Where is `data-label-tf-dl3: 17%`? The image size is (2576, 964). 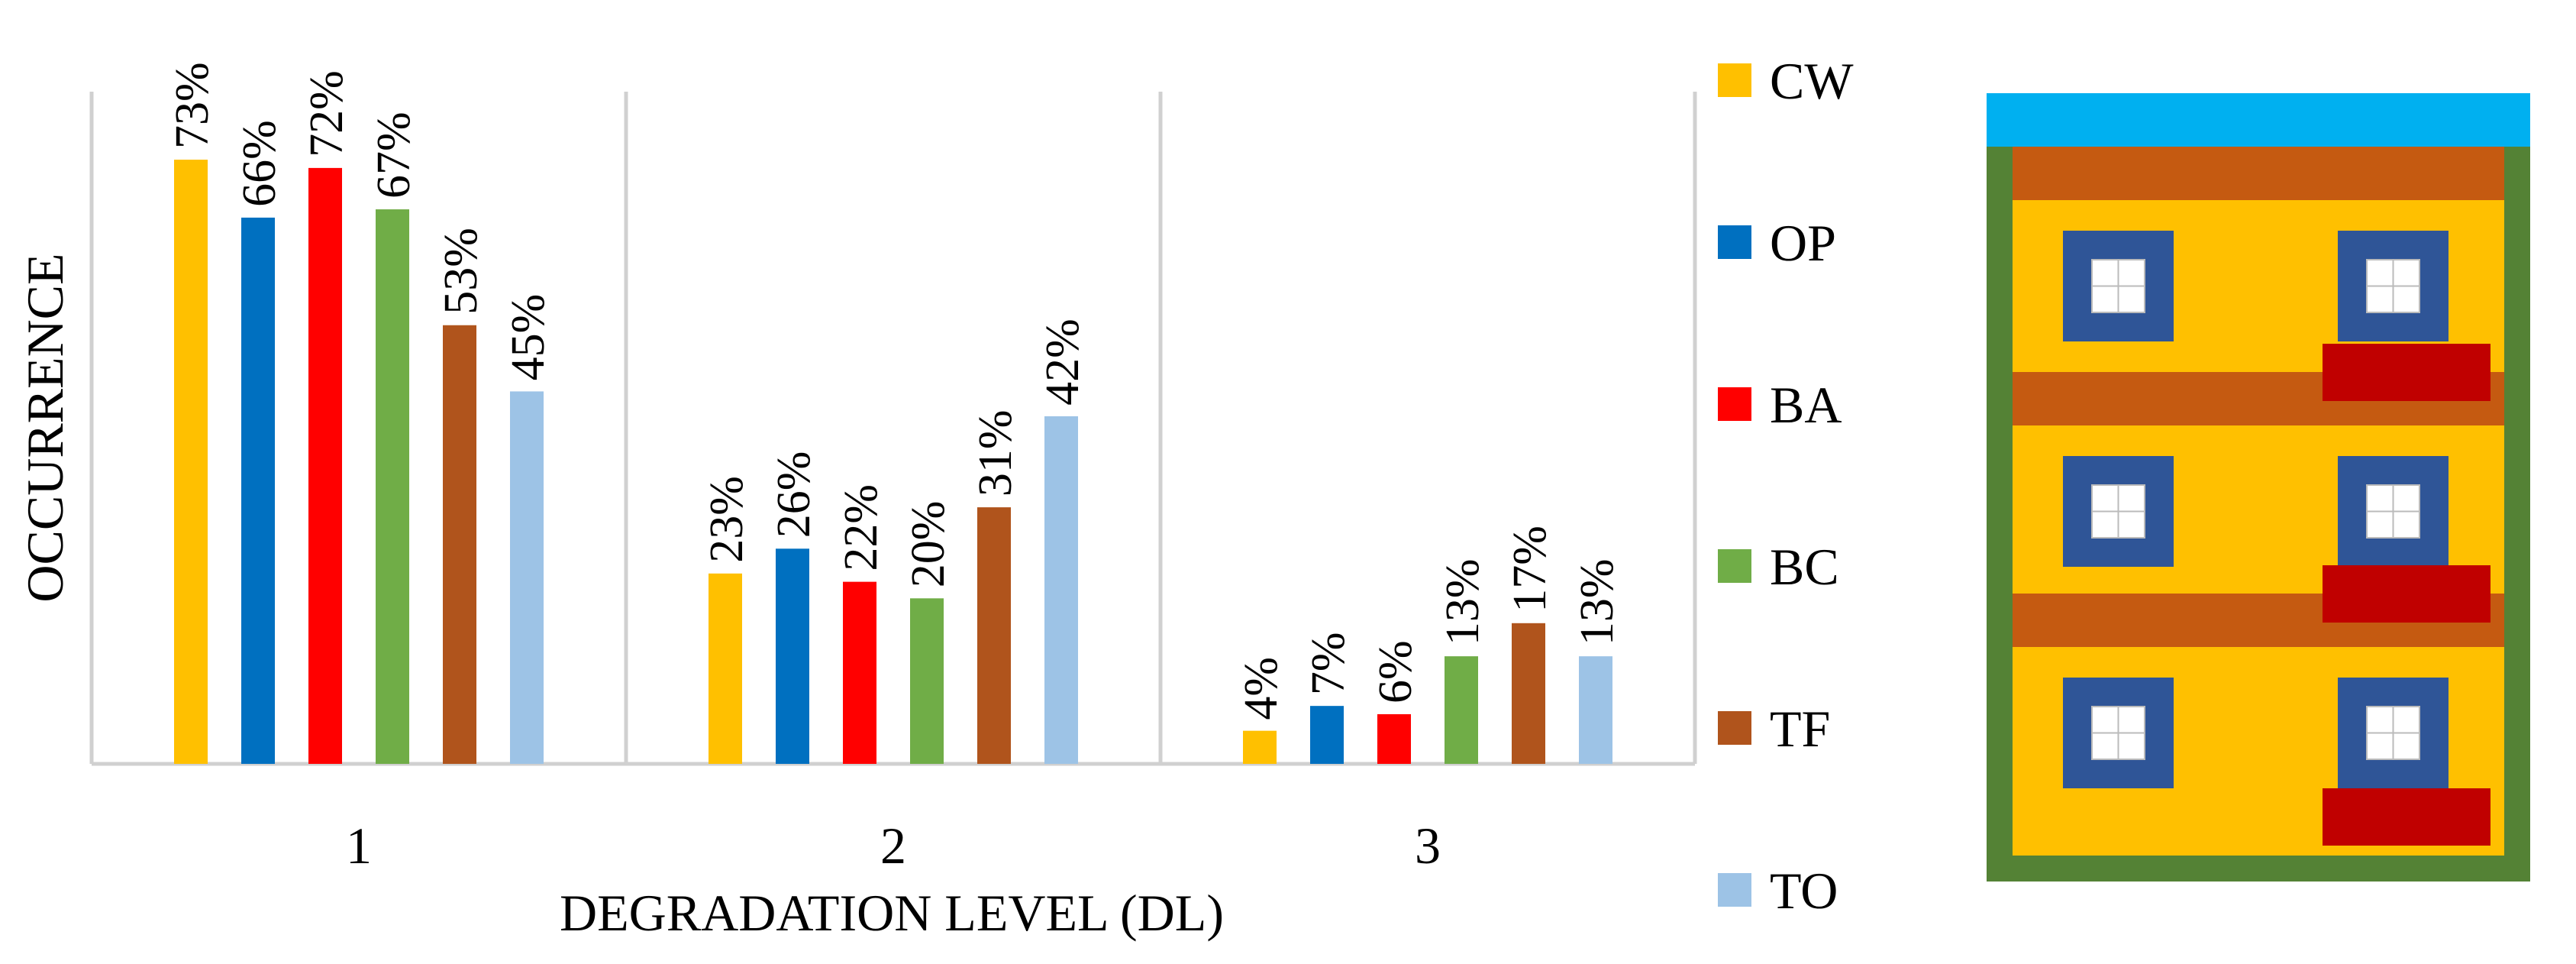 data-label-tf-dl3: 17% is located at coordinates (1530, 570).